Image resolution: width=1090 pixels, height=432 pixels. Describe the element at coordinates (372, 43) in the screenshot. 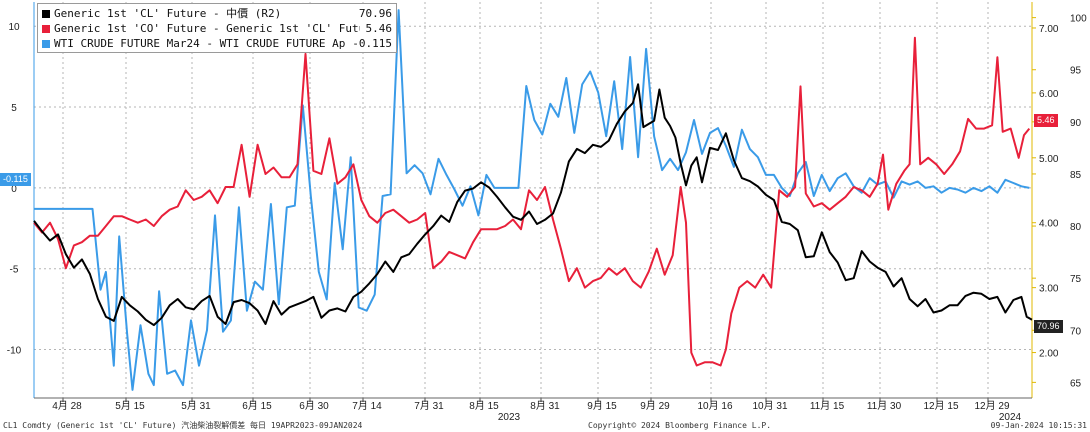

I see `legend-value: -0.115` at that location.